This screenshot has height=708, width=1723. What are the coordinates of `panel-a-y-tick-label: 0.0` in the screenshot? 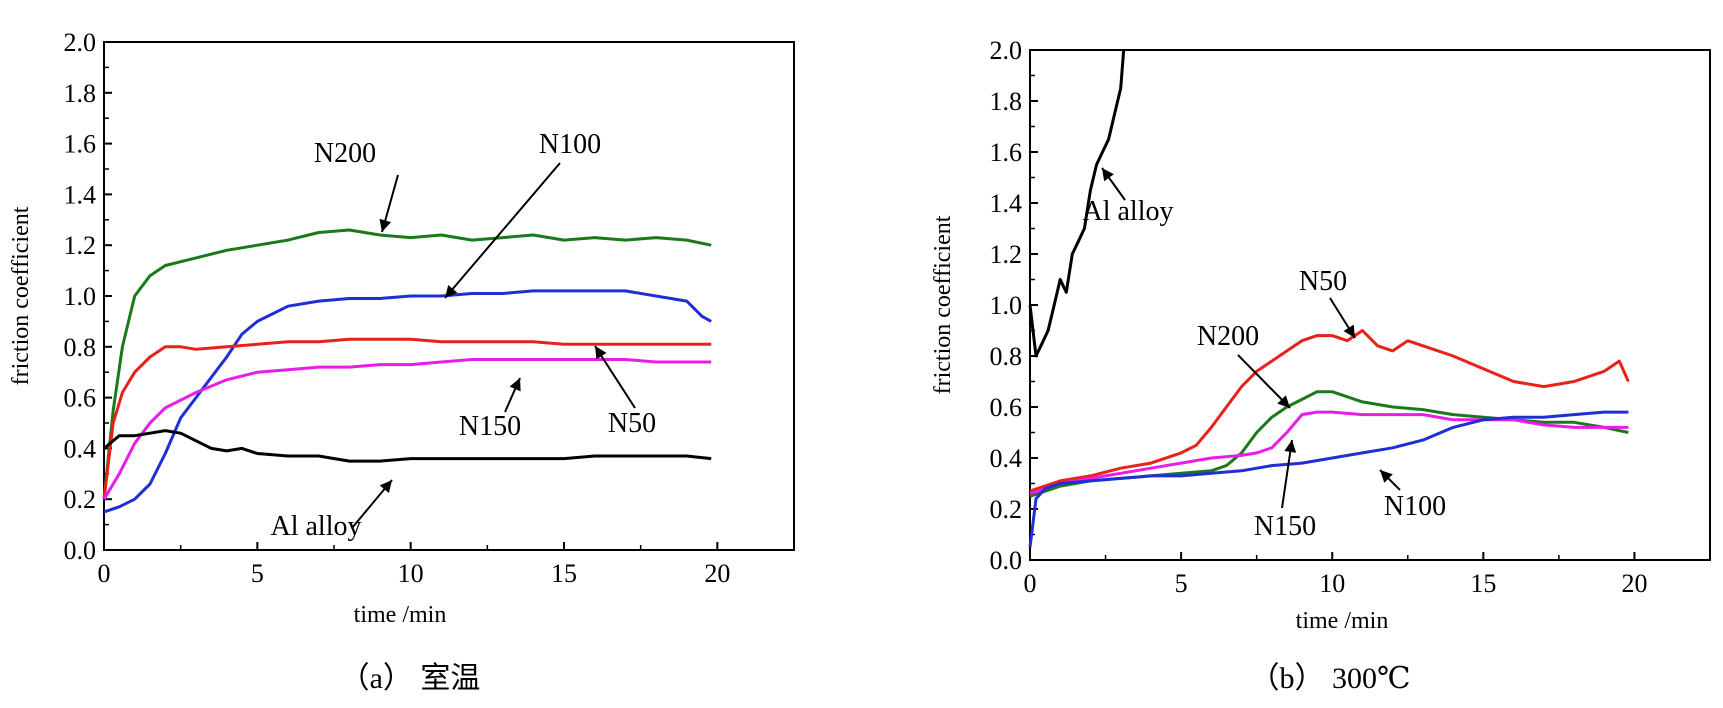 It's located at (80, 550).